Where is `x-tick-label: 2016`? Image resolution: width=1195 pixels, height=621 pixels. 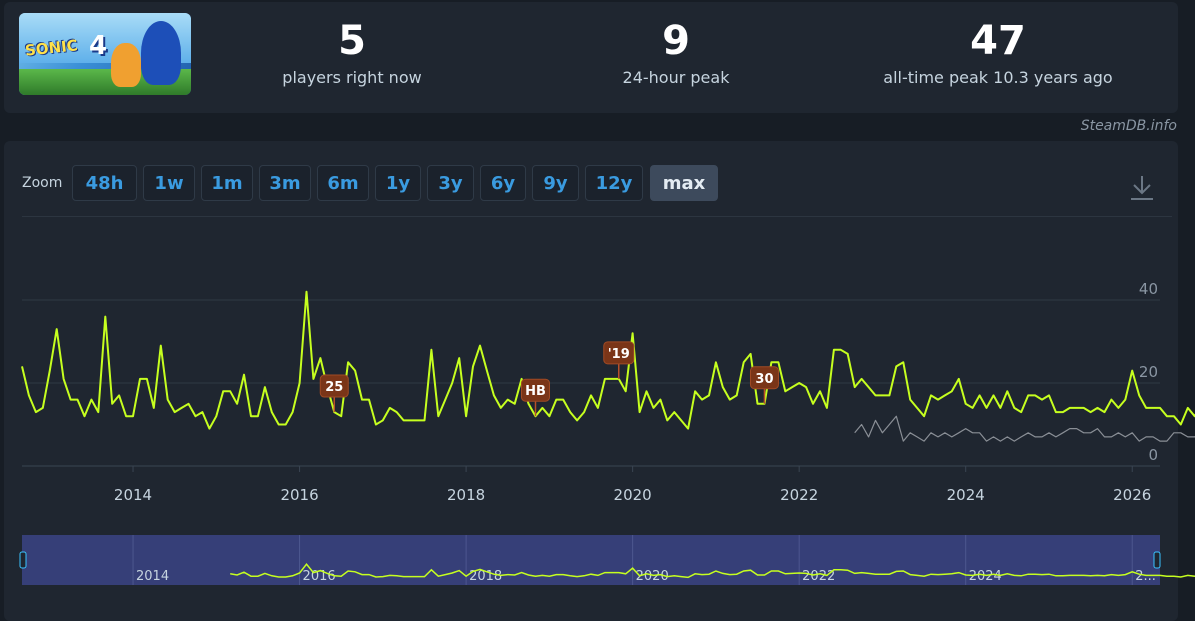
x-tick-label: 2016 is located at coordinates (299, 495).